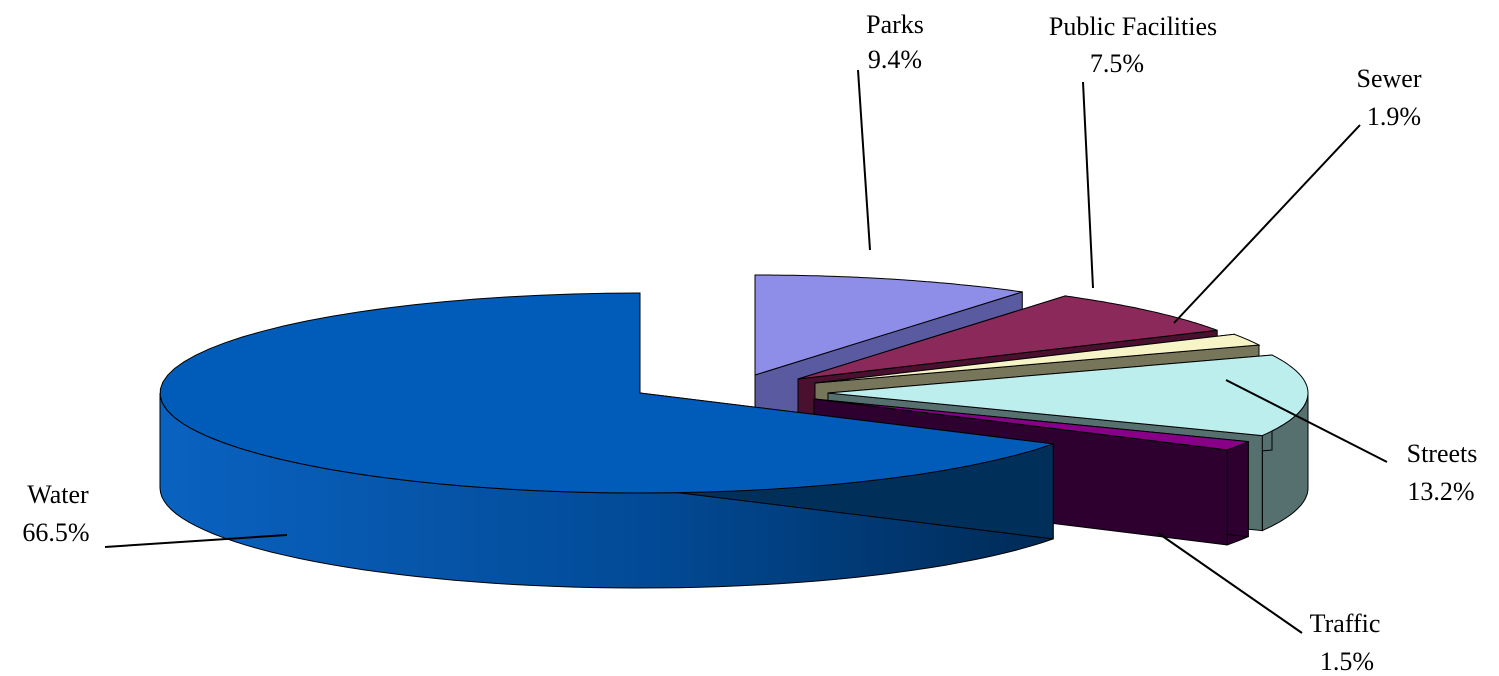  I want to click on leader-line-parks, so click(864, 160).